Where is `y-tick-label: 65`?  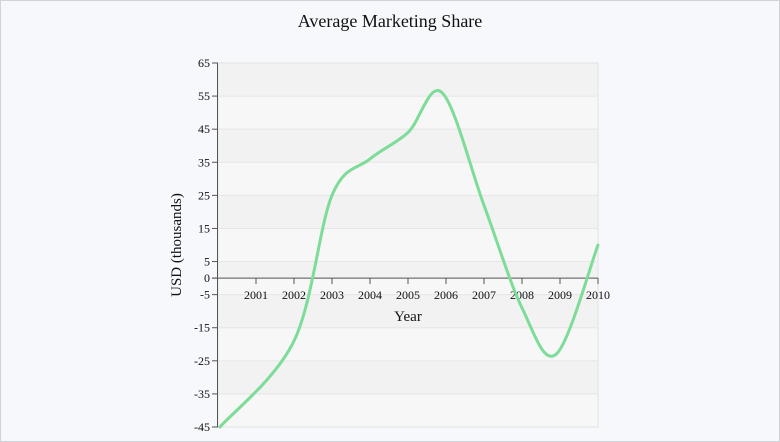
y-tick-label: 65 is located at coordinates (204, 63).